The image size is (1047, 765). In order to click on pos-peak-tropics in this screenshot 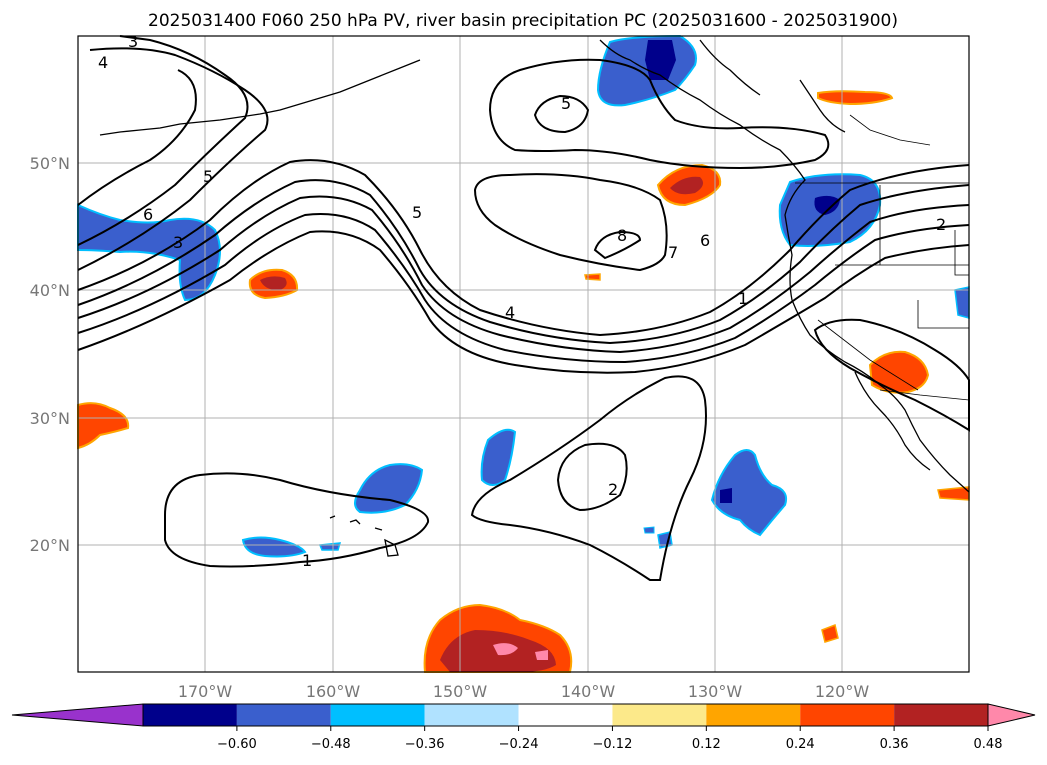, I will do `click(505, 649)`.